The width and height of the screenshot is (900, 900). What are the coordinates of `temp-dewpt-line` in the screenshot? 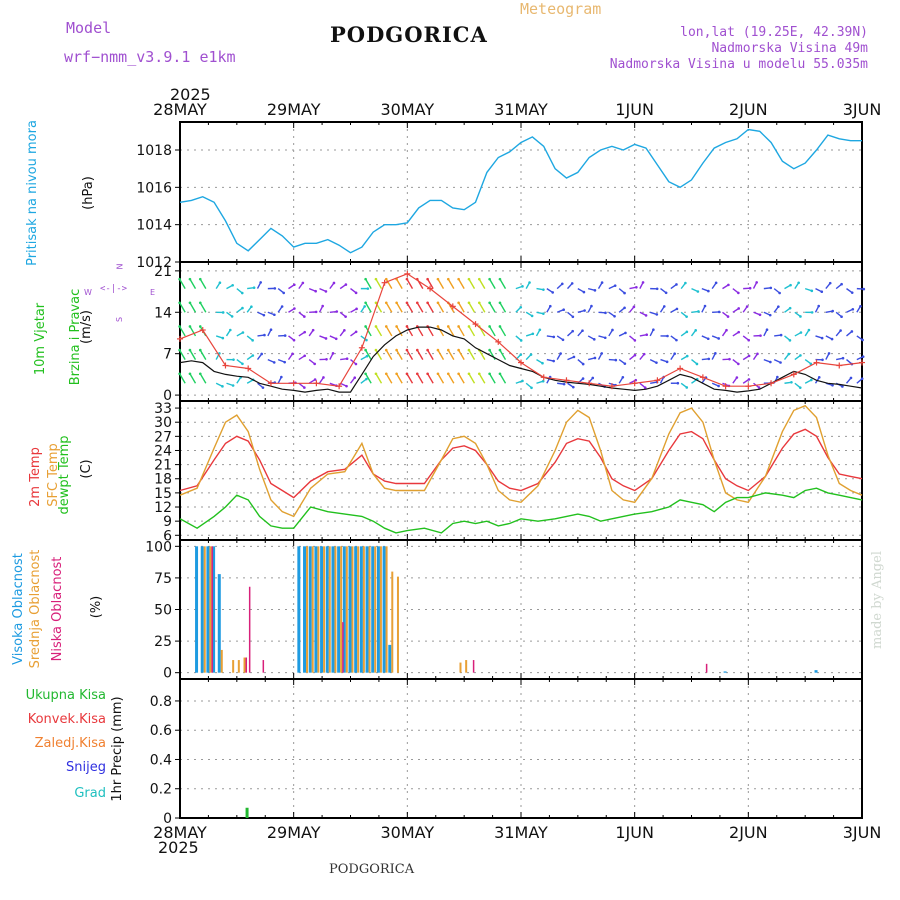 It's located at (521, 510).